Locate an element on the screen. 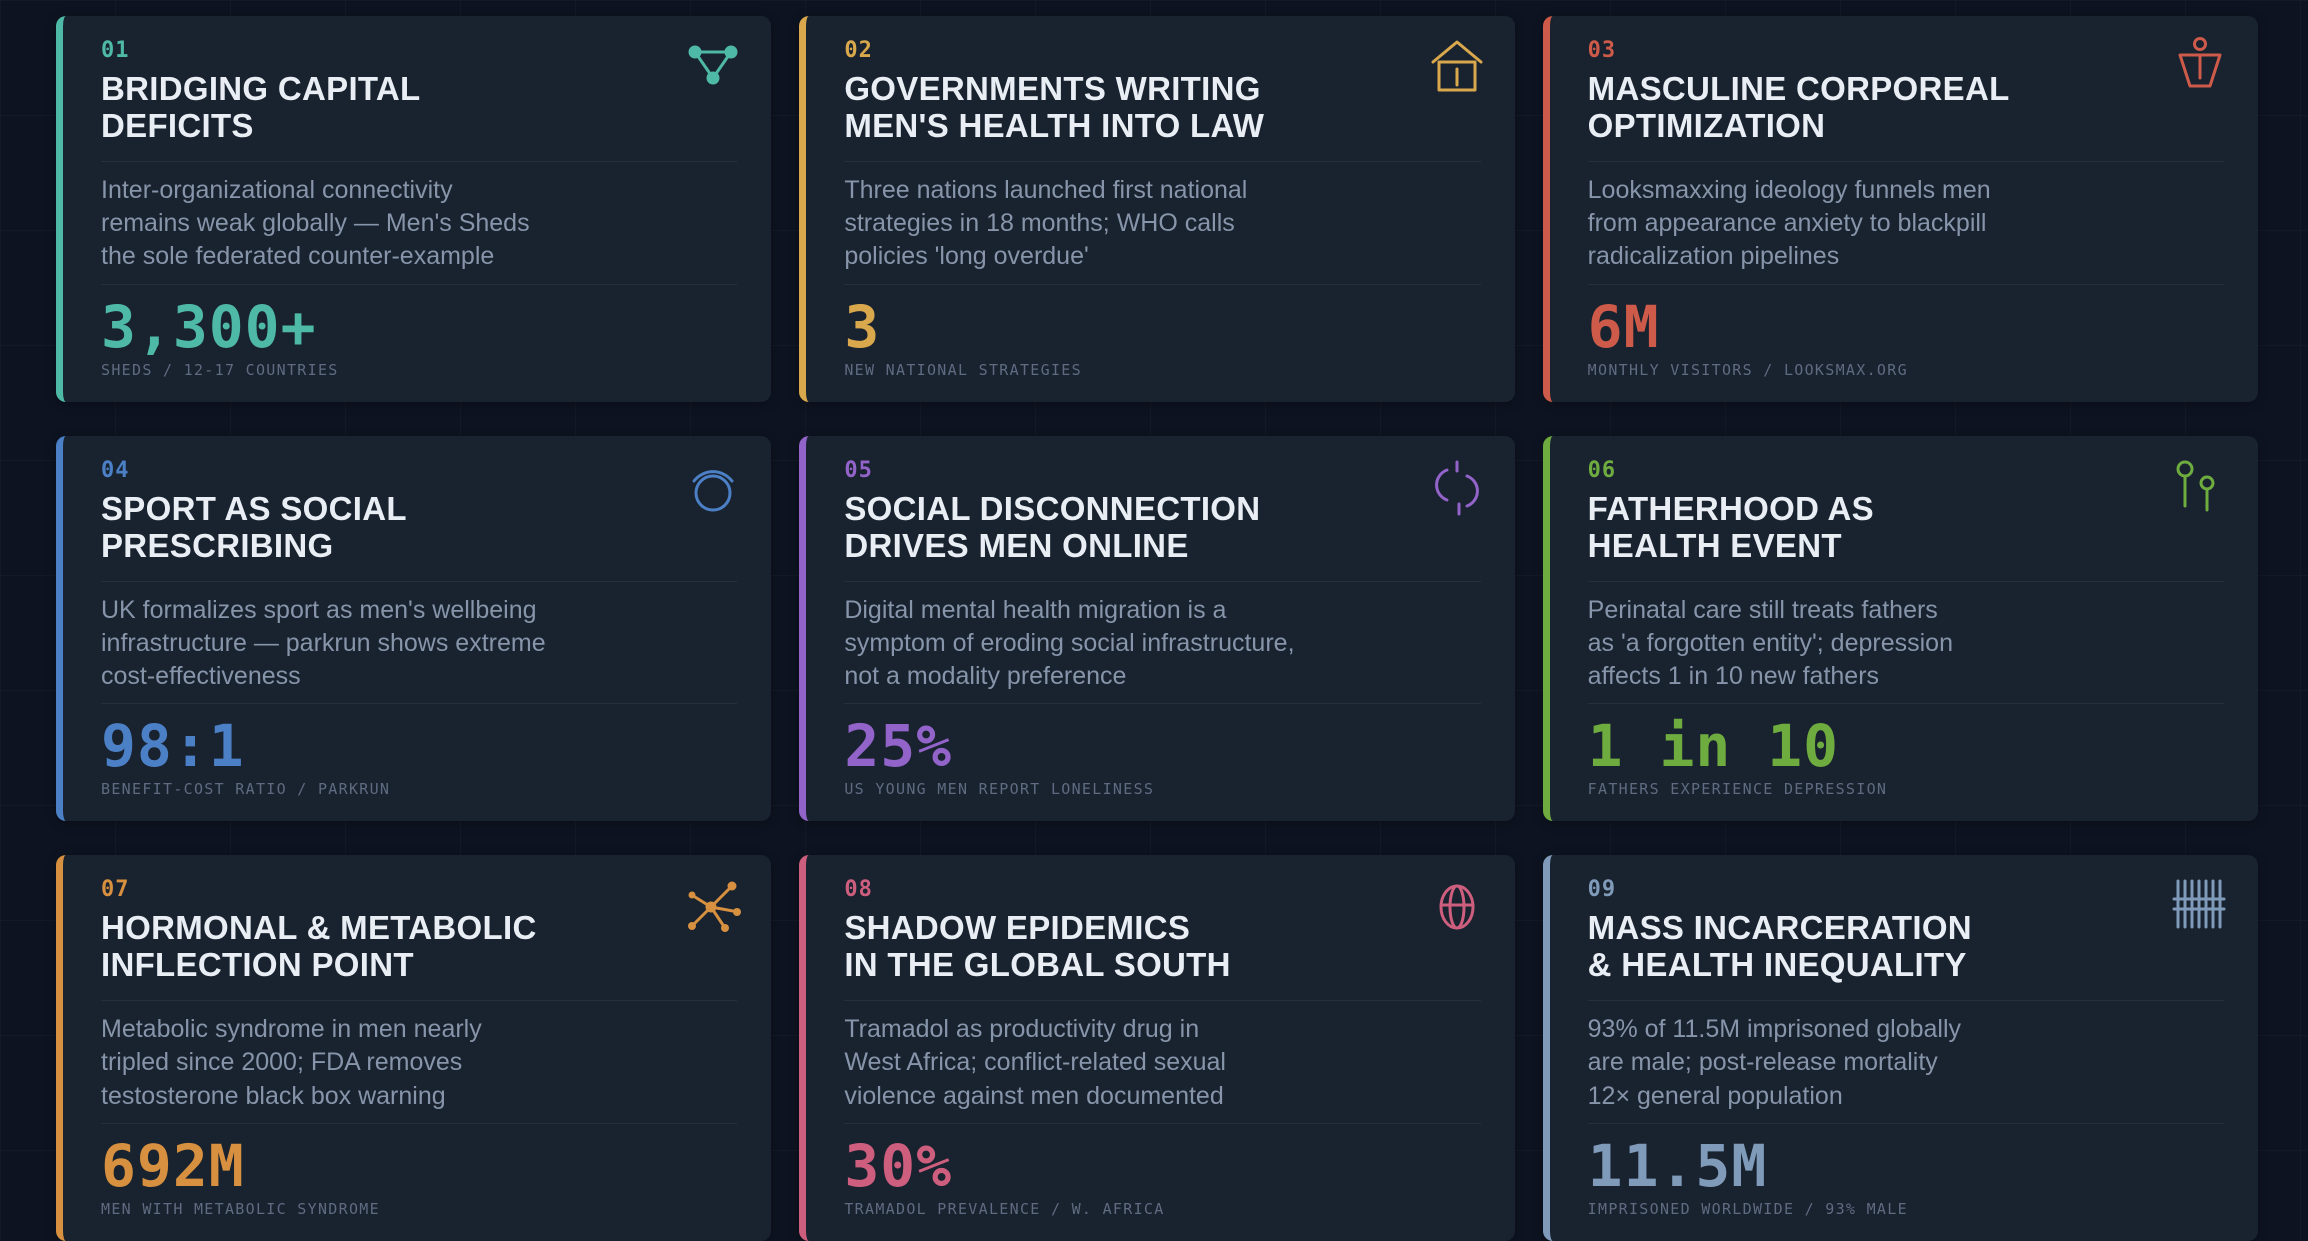 This screenshot has width=2308, height=1241. stat-value: 692M is located at coordinates (173, 1165).